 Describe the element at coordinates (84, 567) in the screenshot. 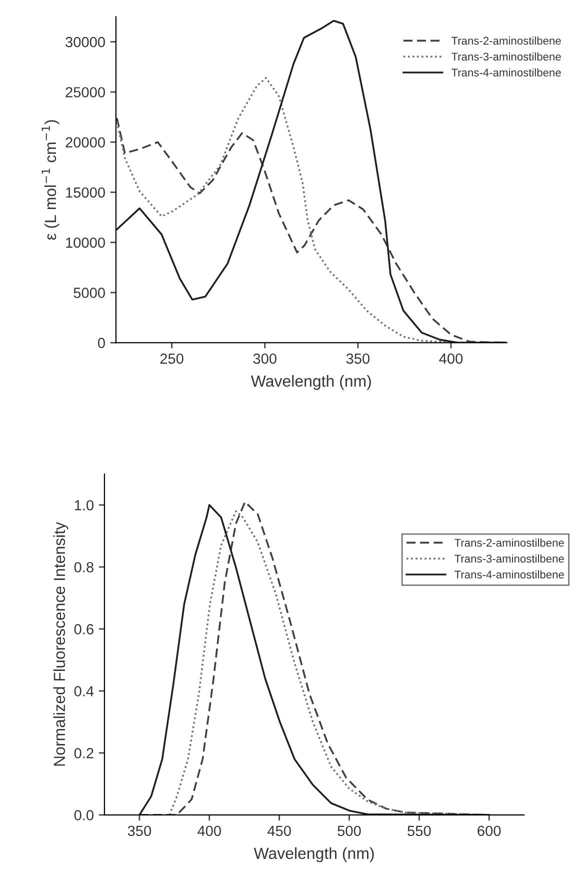

I see `y-tick-label: 0.8` at that location.